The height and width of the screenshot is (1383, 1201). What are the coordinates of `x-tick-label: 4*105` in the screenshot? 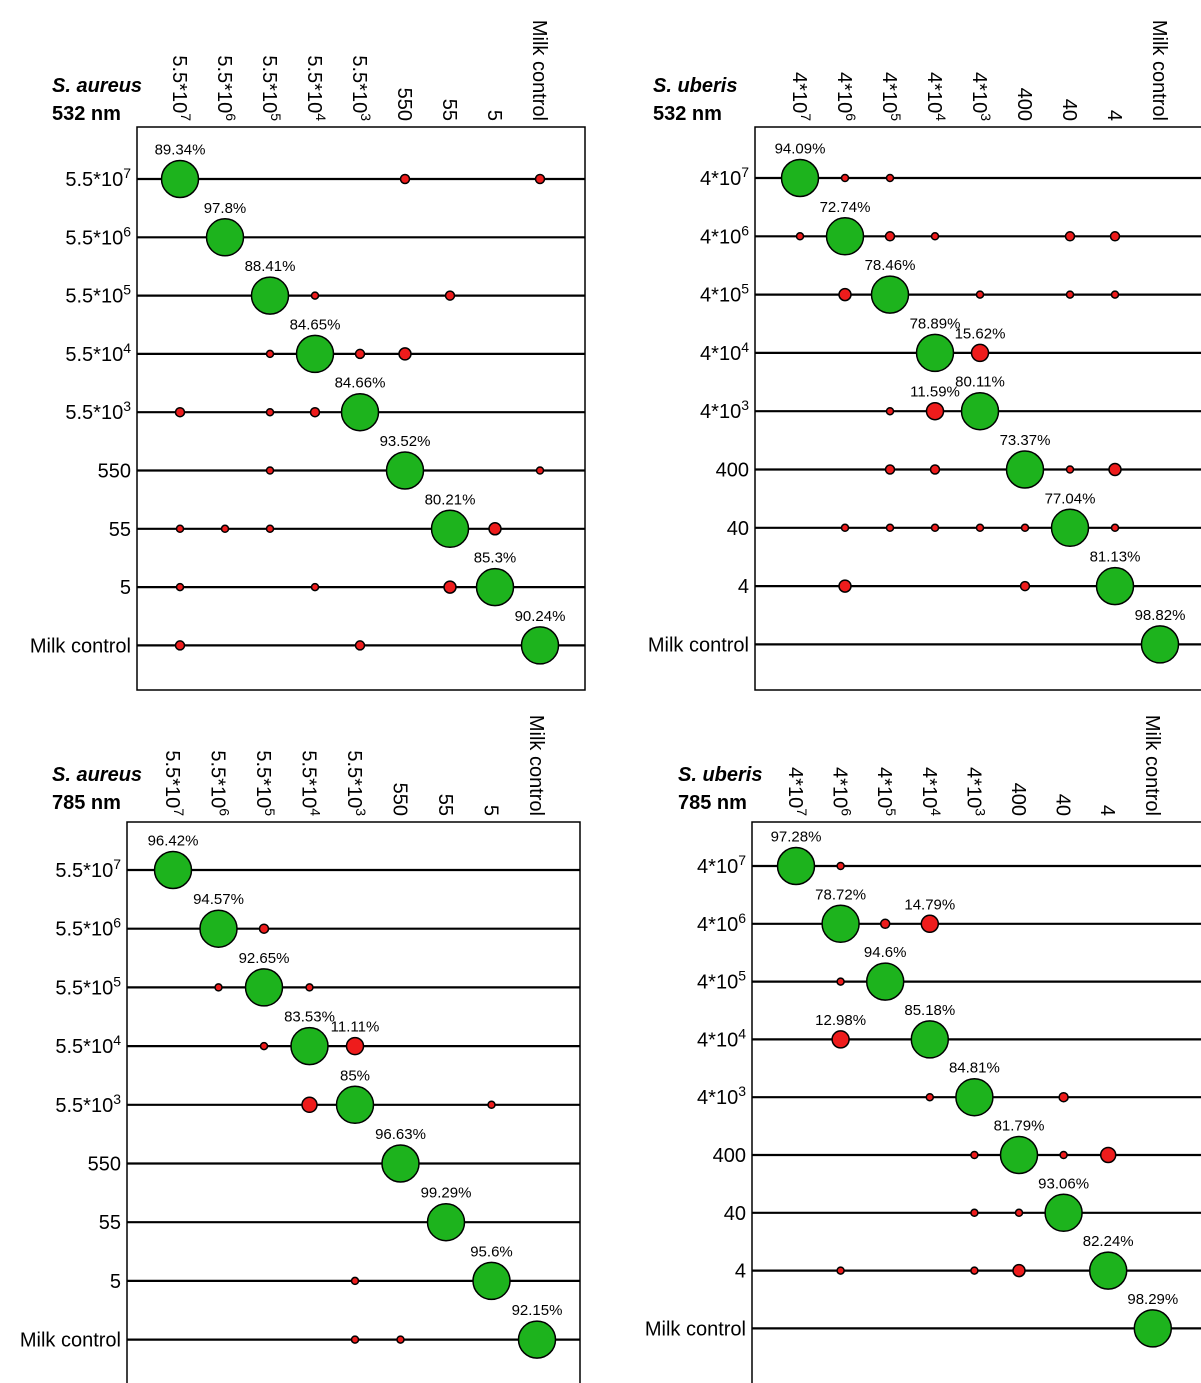 It's located at (891, 96).